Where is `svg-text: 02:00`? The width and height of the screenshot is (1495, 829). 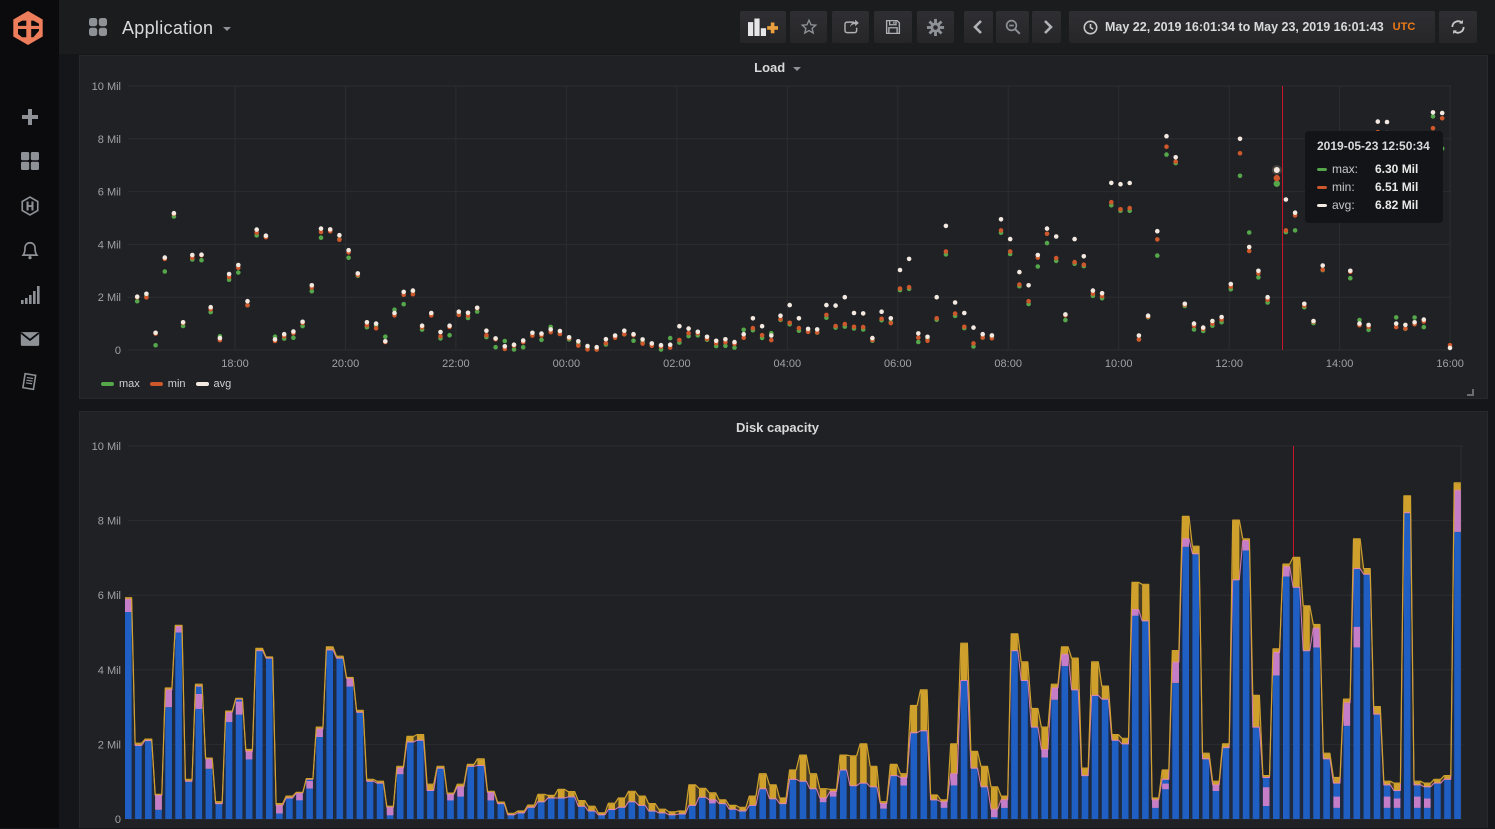 svg-text: 02:00 is located at coordinates (677, 364).